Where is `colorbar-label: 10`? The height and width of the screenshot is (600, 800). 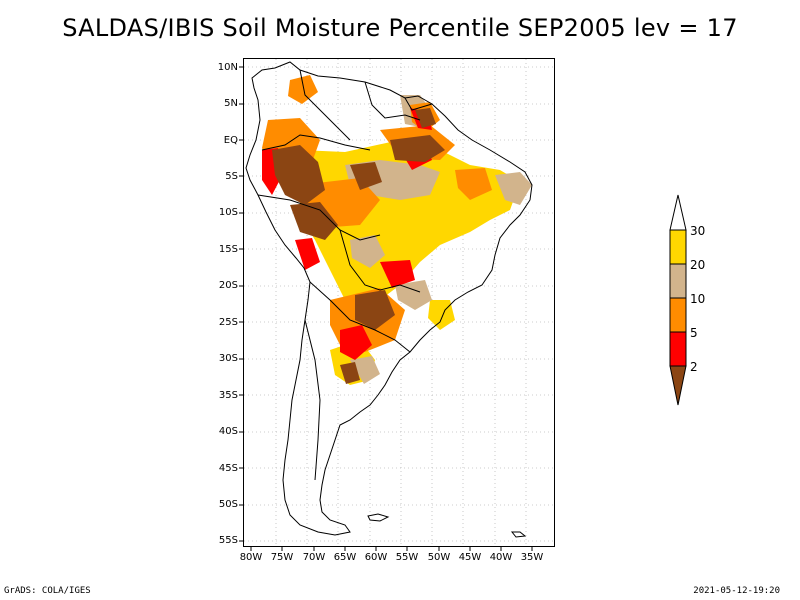
colorbar-label: 10 is located at coordinates (698, 299).